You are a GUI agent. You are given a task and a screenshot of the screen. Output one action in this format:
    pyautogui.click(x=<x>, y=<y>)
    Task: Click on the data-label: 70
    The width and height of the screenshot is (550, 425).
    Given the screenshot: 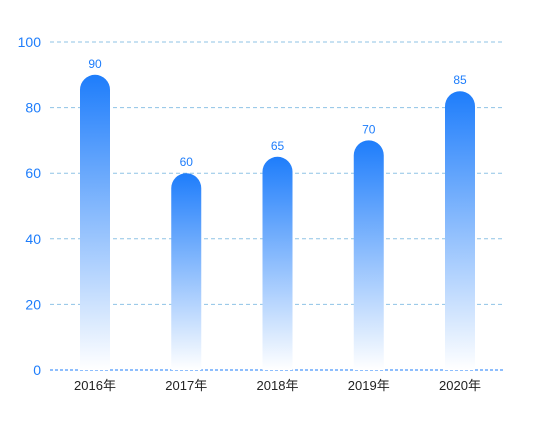 What is the action you would take?
    pyautogui.click(x=369, y=129)
    